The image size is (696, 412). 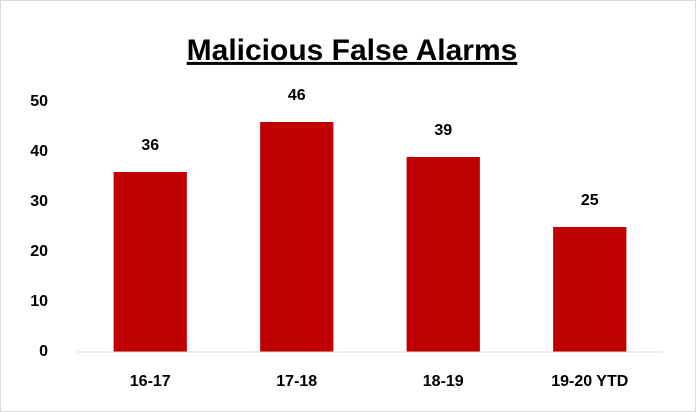 I want to click on x-tick-label: 17-18, so click(x=296, y=381).